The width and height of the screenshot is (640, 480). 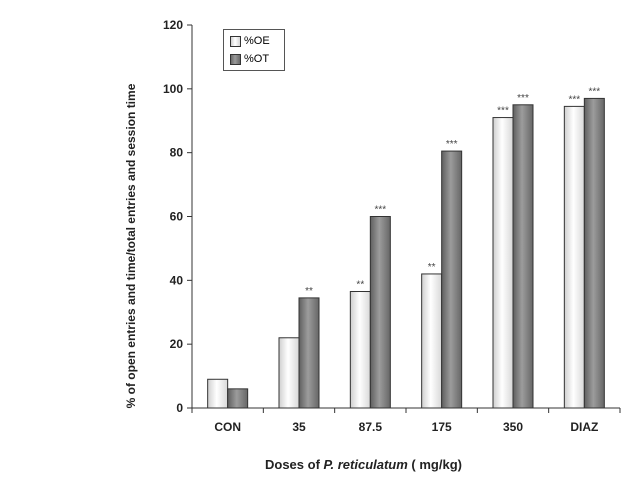 What do you see at coordinates (235, 41) in the screenshot?
I see `legend-swatch-oe` at bounding box center [235, 41].